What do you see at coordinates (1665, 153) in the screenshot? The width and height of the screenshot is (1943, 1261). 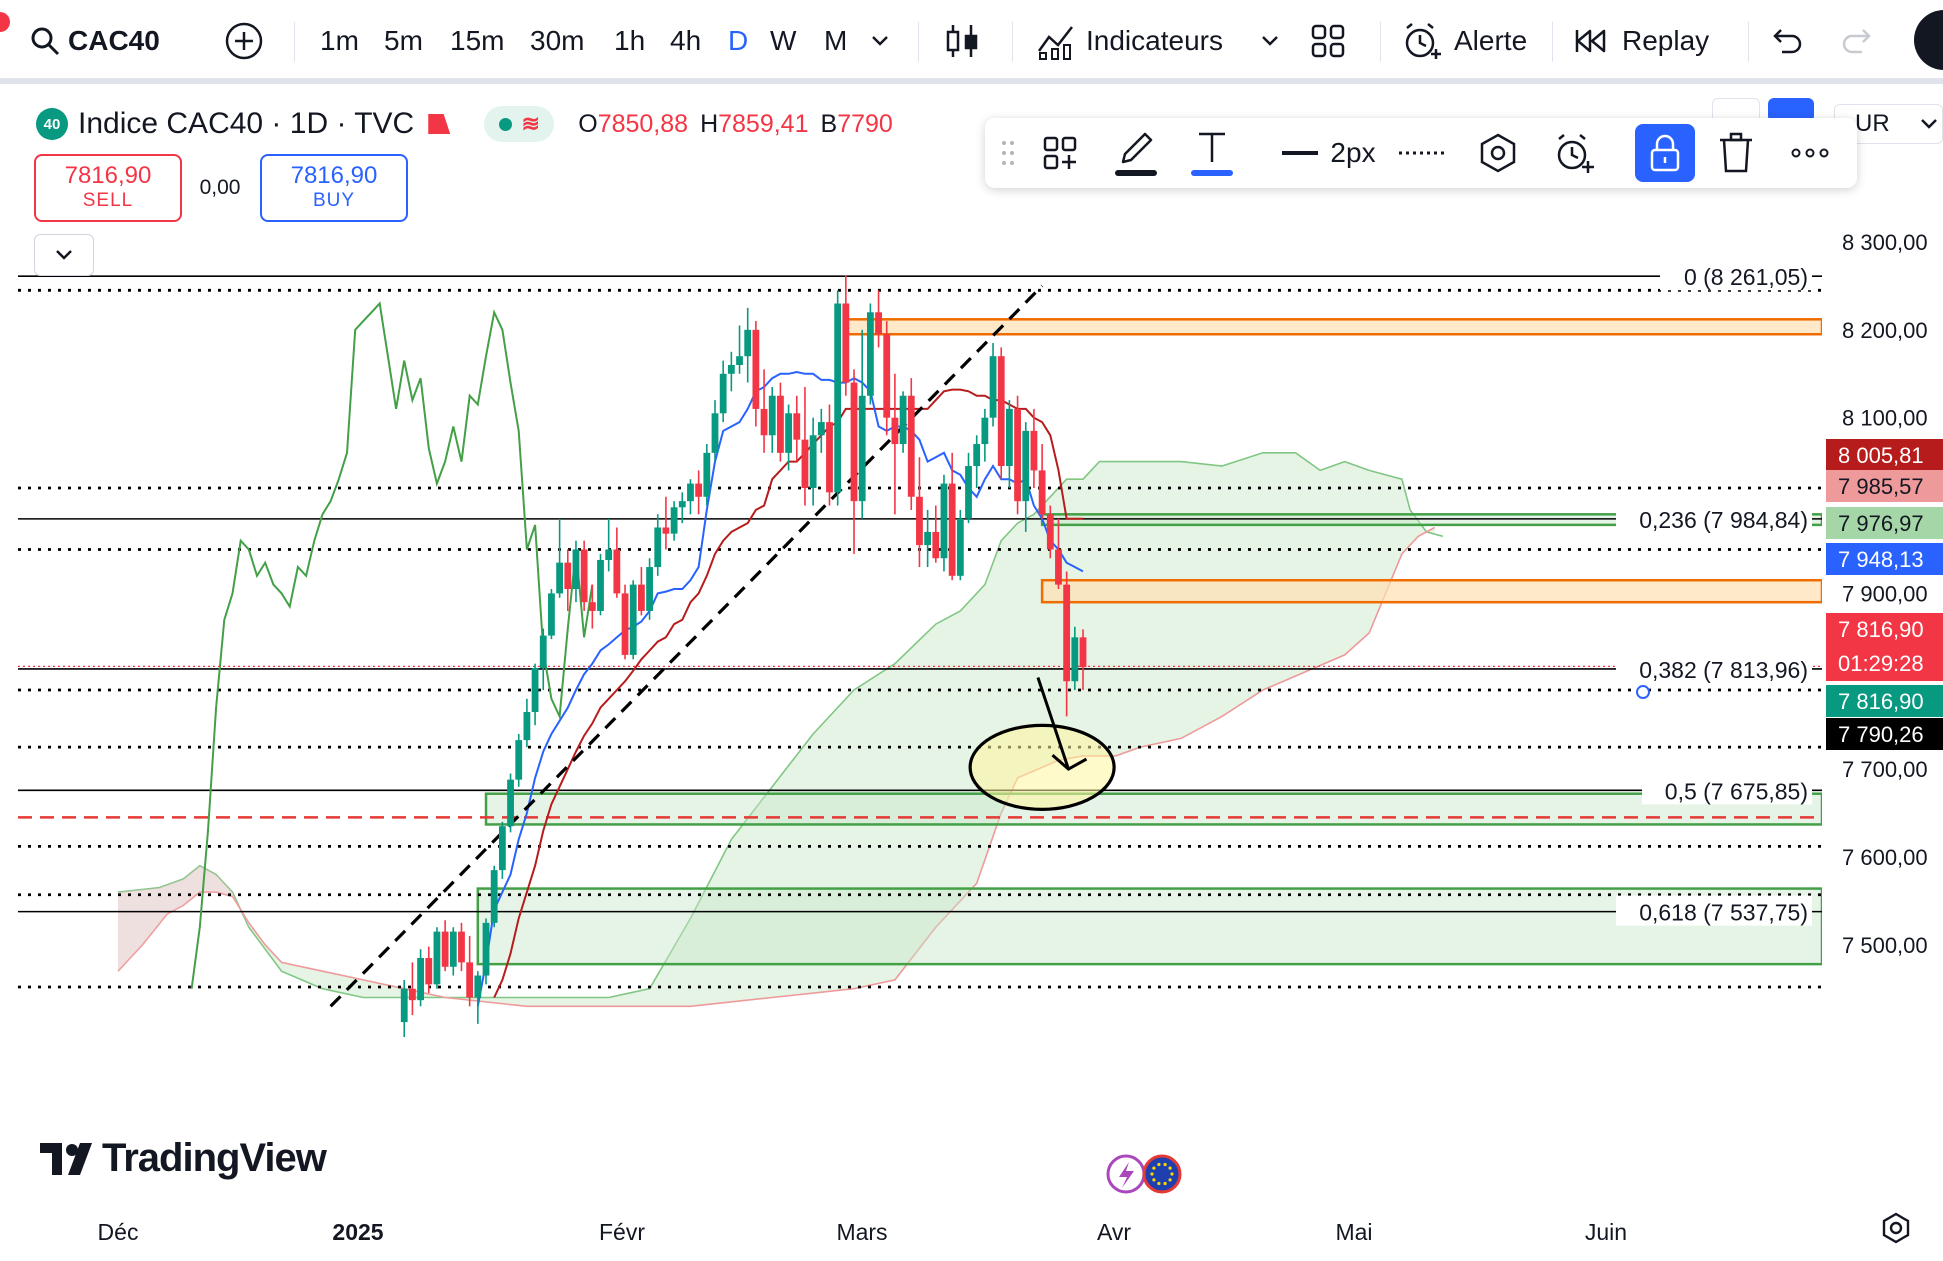 I see `lock-button` at bounding box center [1665, 153].